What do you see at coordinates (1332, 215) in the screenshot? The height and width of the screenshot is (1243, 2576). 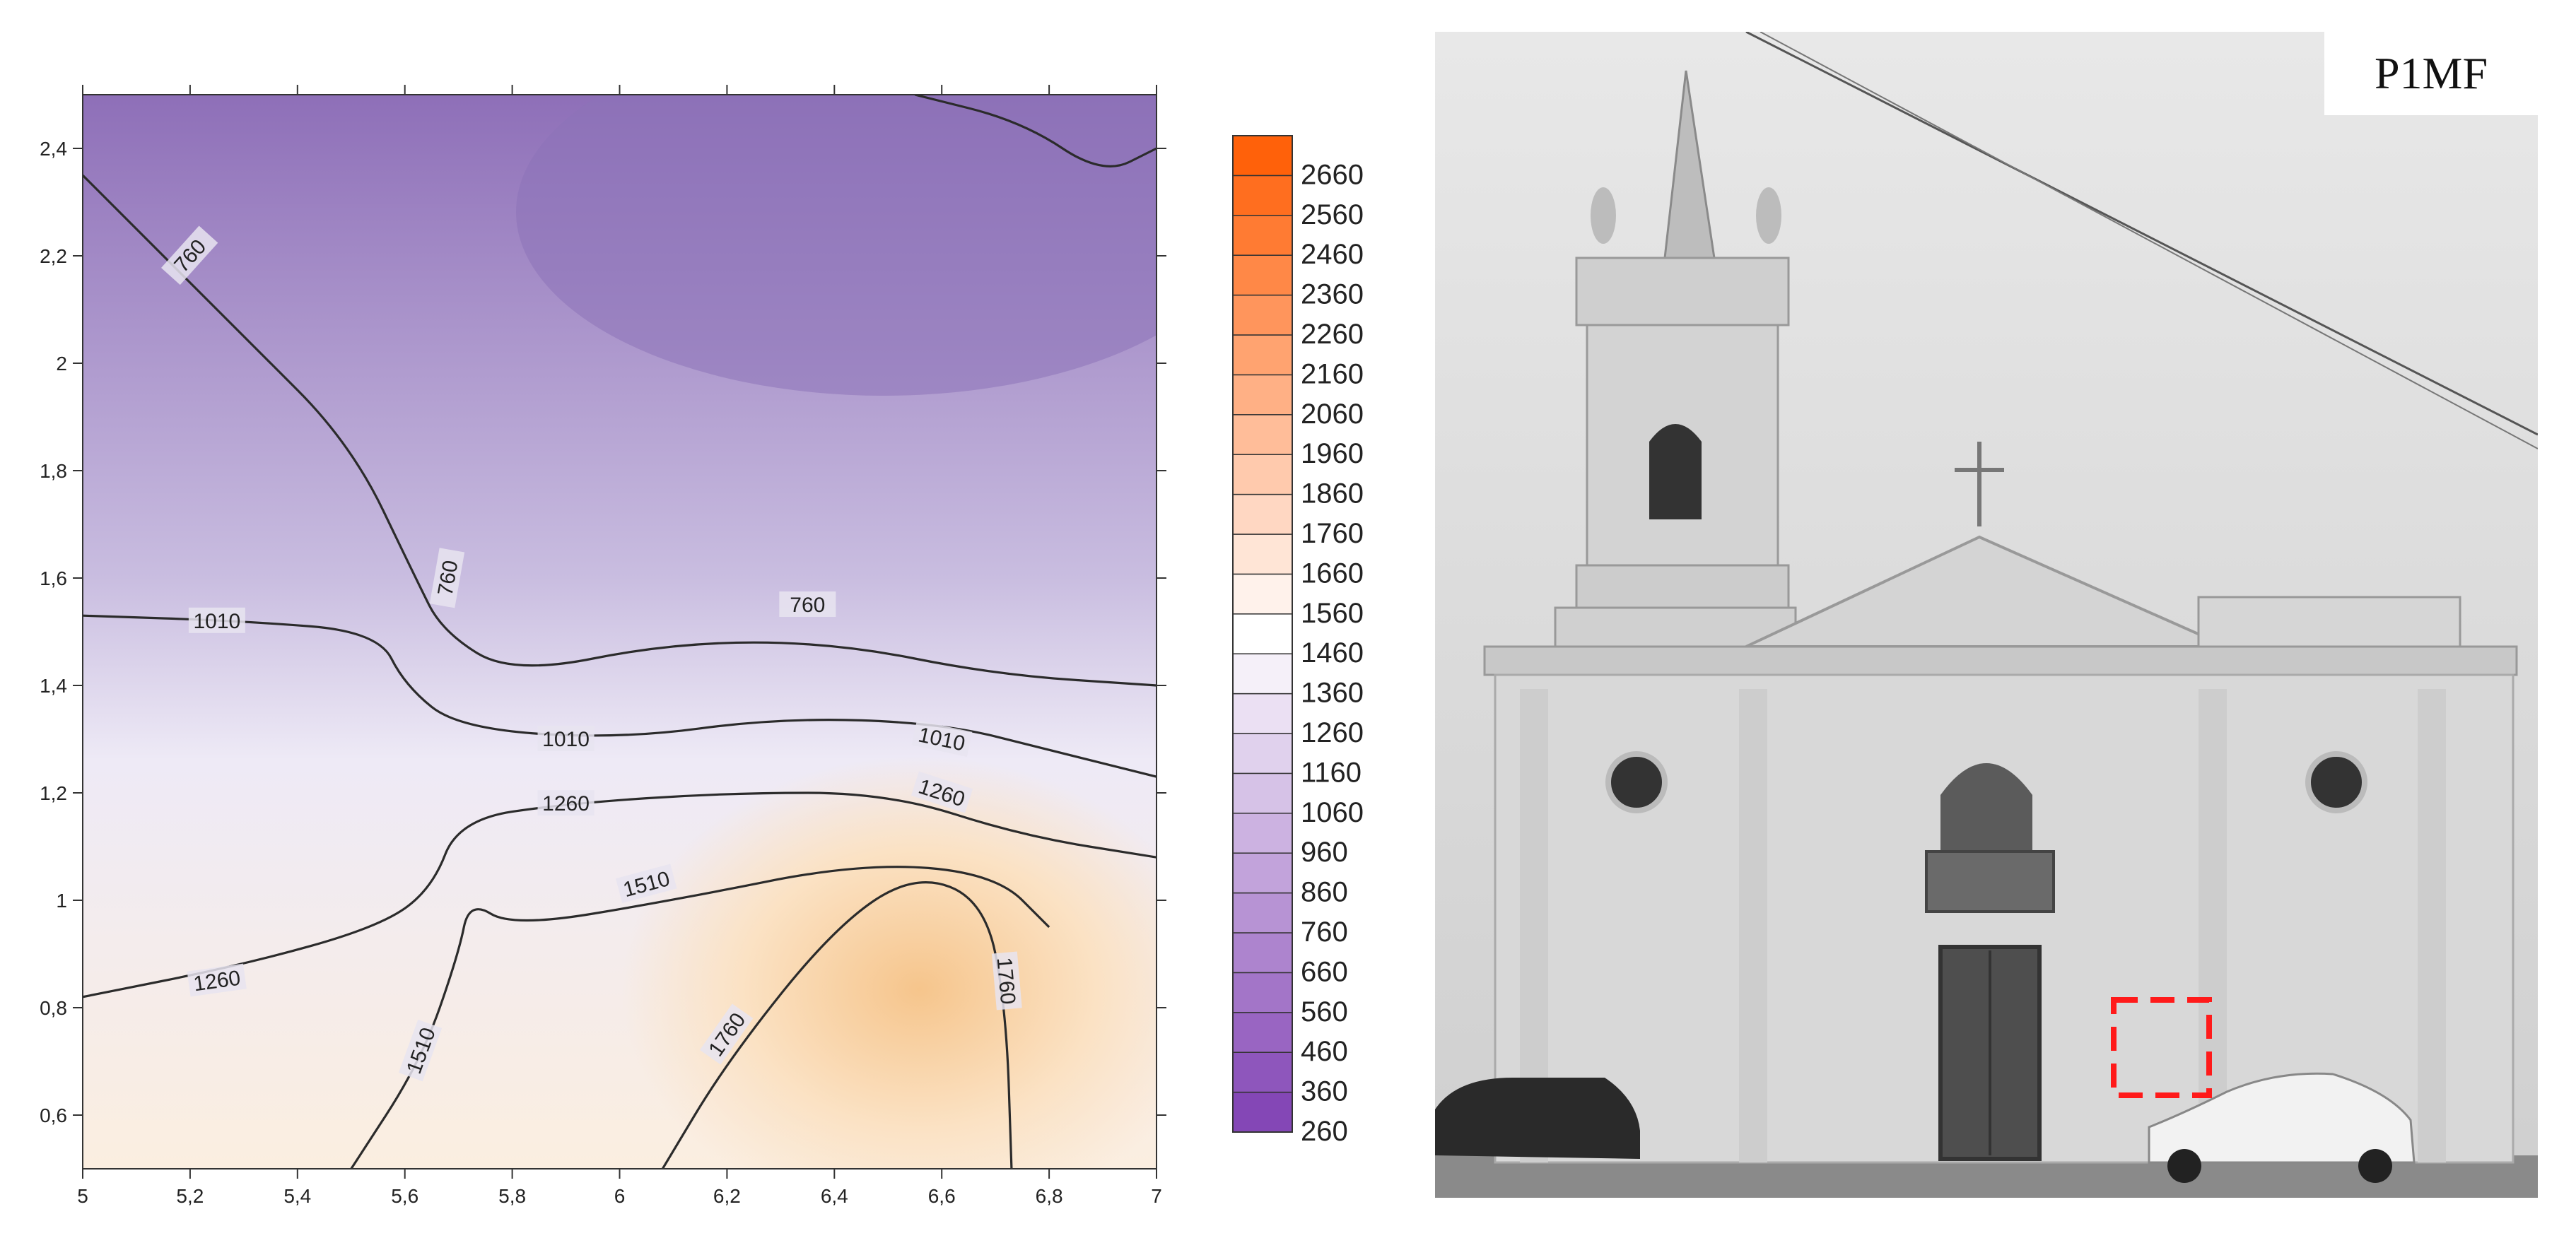 I see `colorbar-label: 2560` at bounding box center [1332, 215].